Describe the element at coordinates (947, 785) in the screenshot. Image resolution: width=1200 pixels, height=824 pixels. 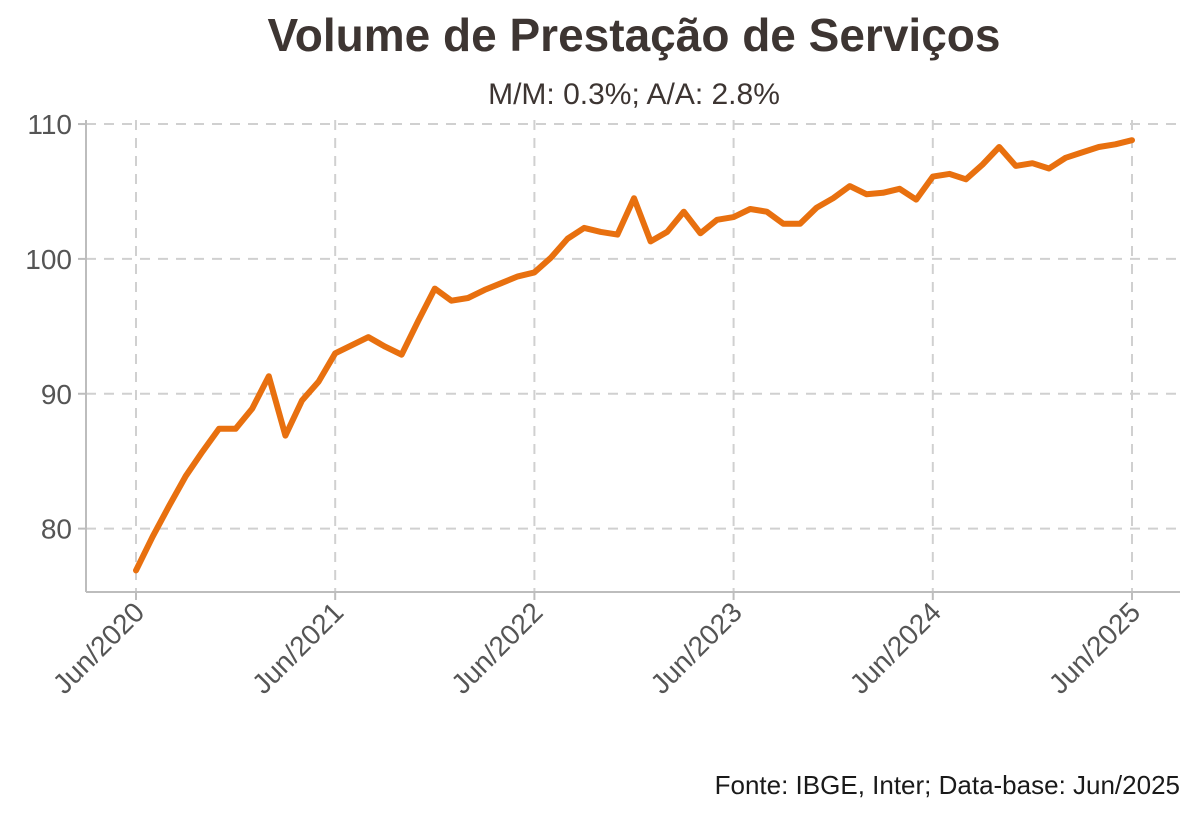
I see `source-note: Fonte: IBGE, Inter; Data-base: Jun/2025` at that location.